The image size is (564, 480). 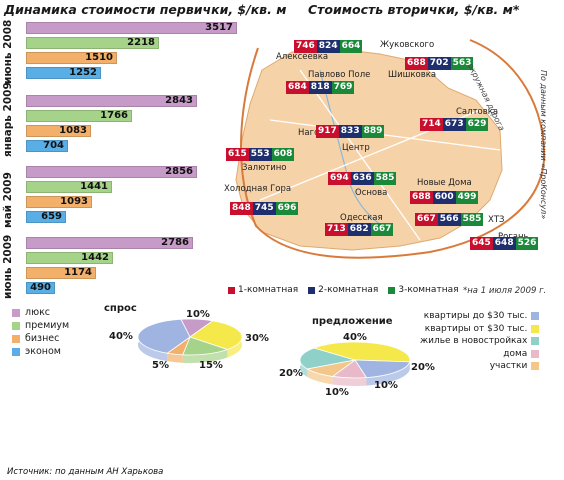 What do you see at coordinates (339, 178) in the screenshot?
I see `price-1-room: 694` at bounding box center [339, 178].